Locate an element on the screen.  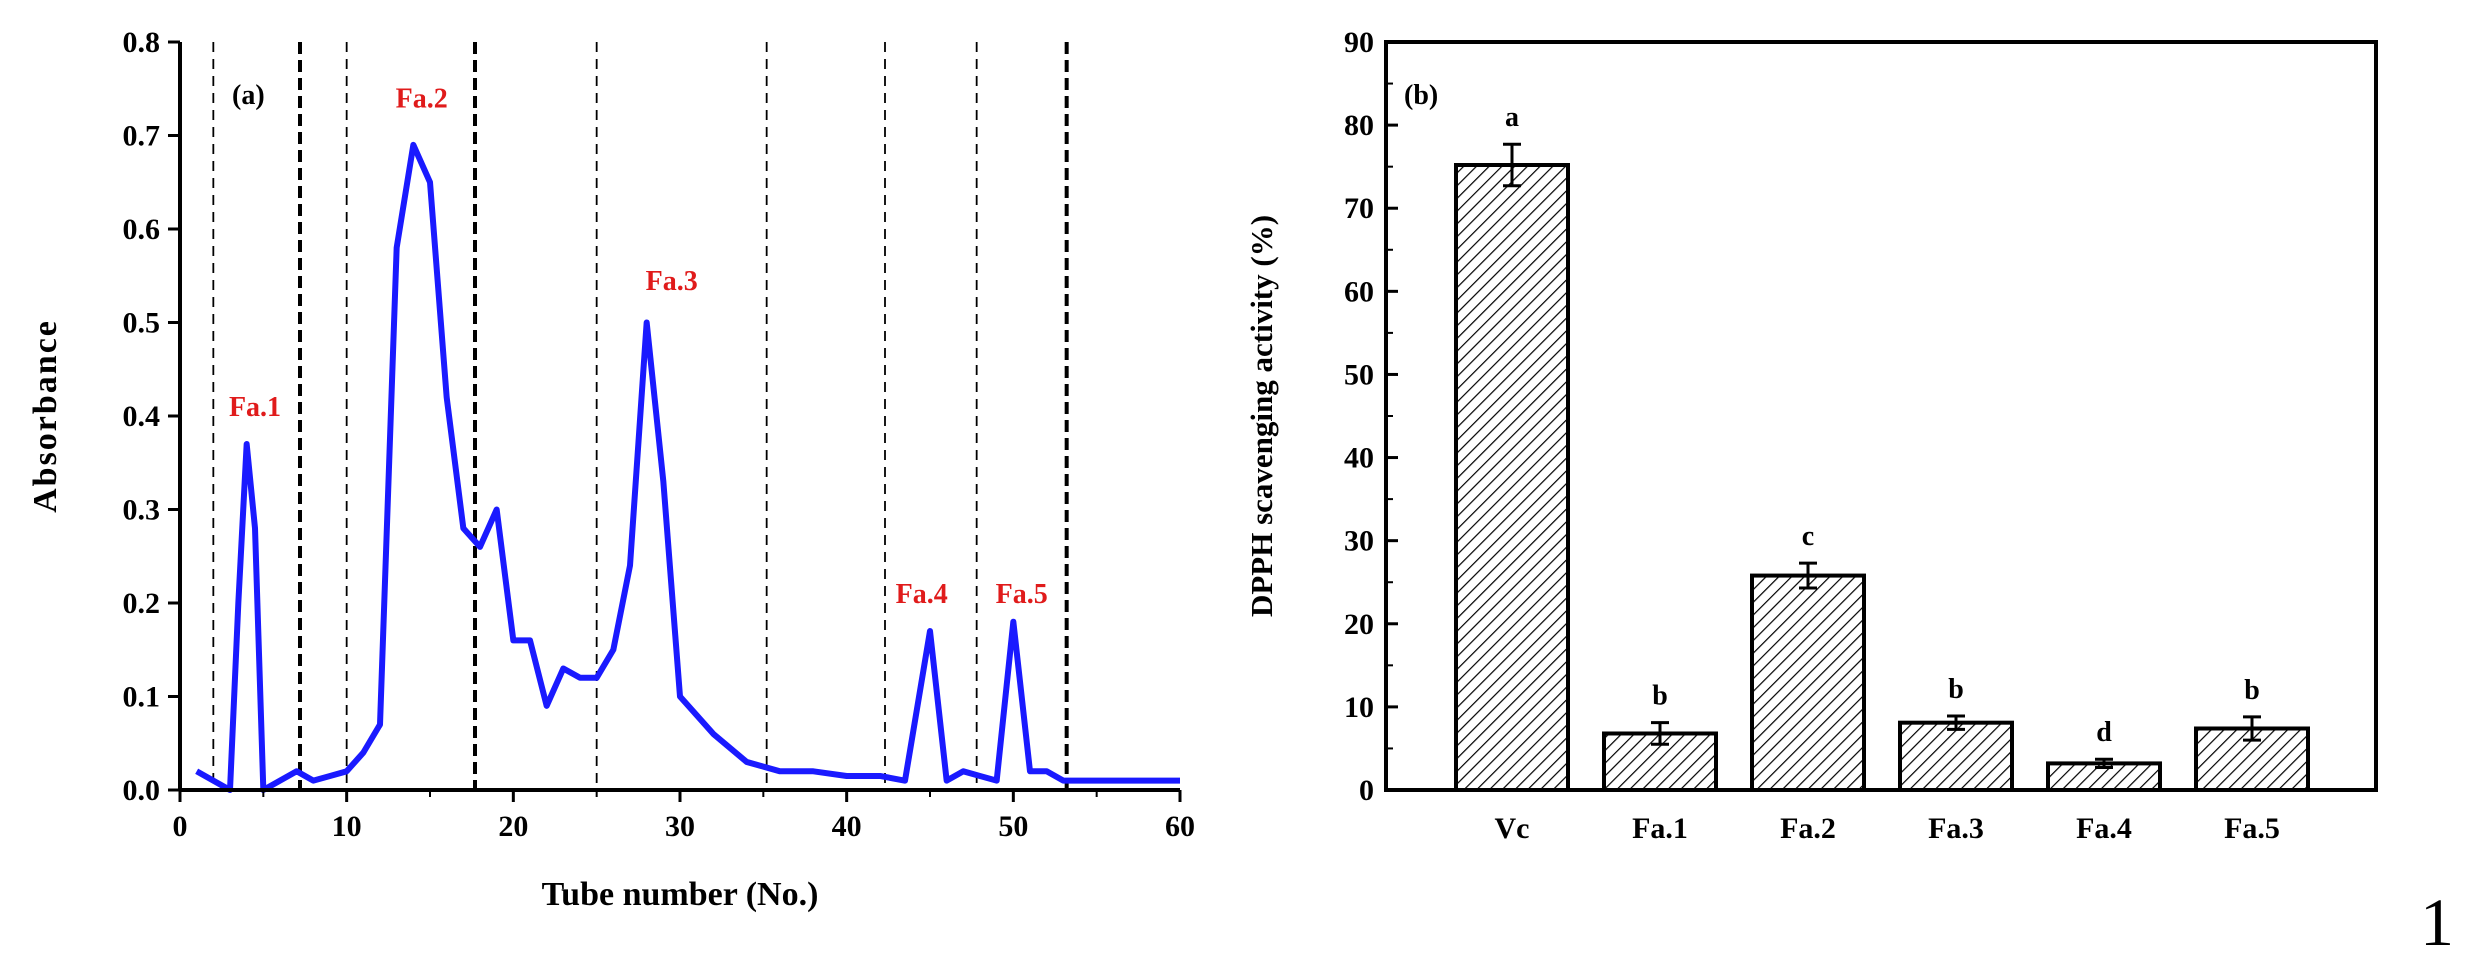
y-tick-label: 0.1 is located at coordinates (142, 697).